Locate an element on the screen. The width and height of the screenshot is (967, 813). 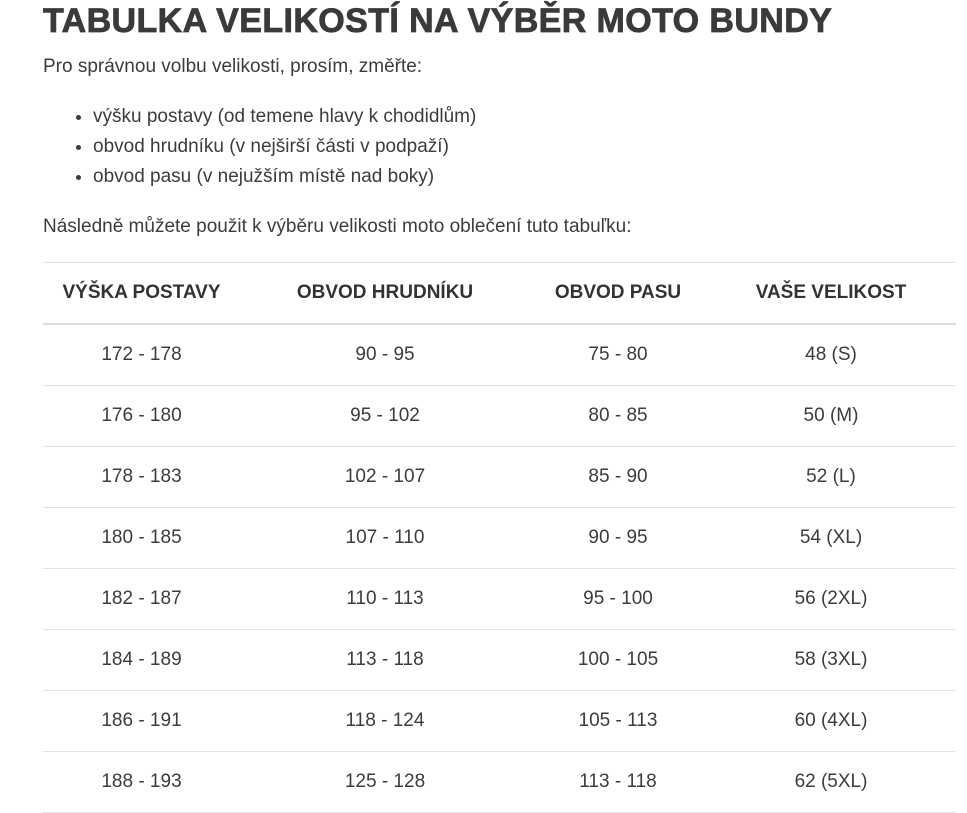
header-waist: OBVOD PASU is located at coordinates (618, 292).